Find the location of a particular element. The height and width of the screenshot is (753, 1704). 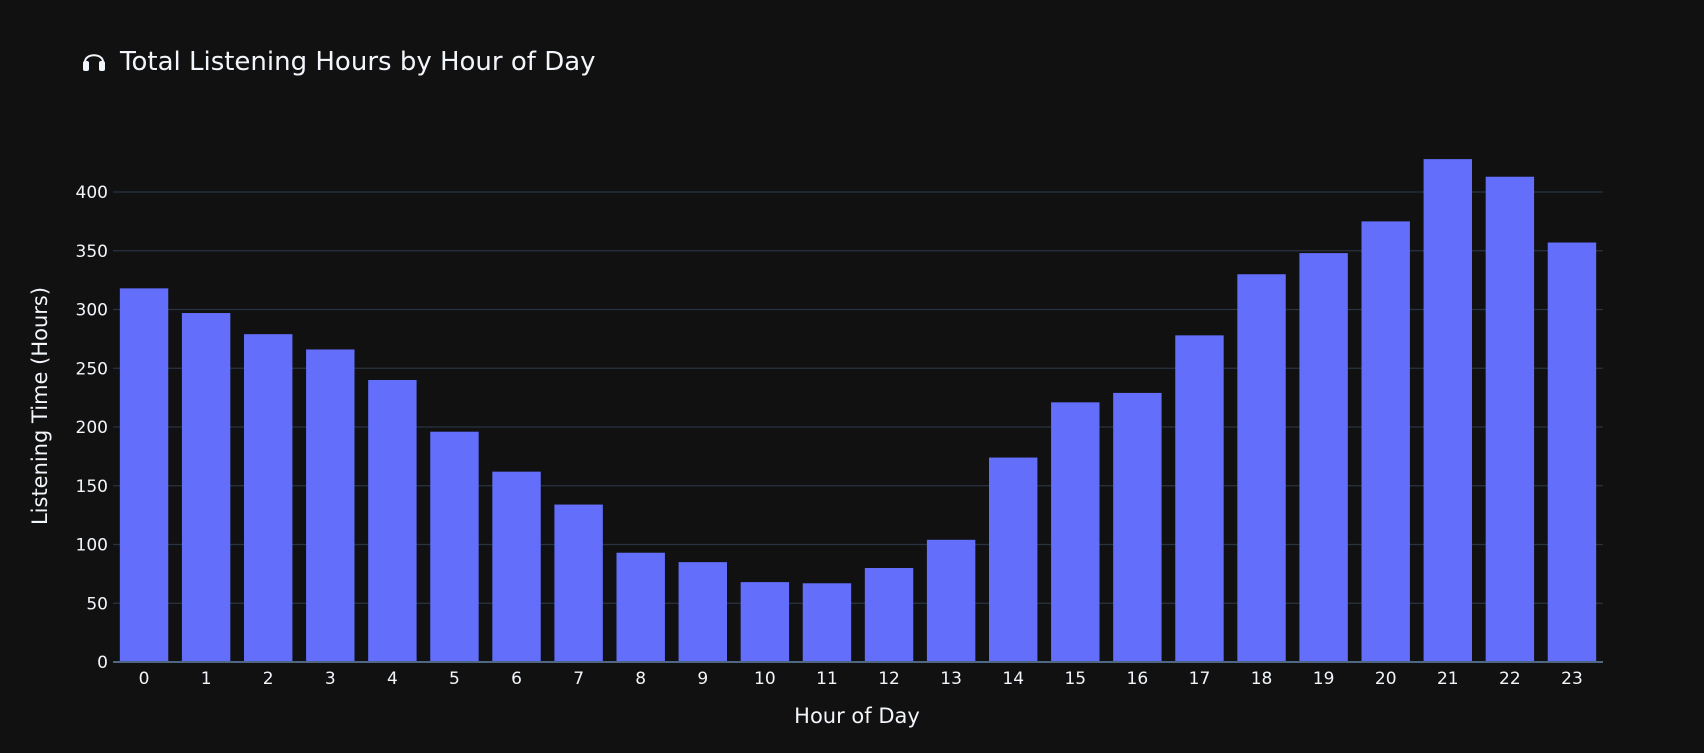

y-tick-label: 400 is located at coordinates (92, 193).